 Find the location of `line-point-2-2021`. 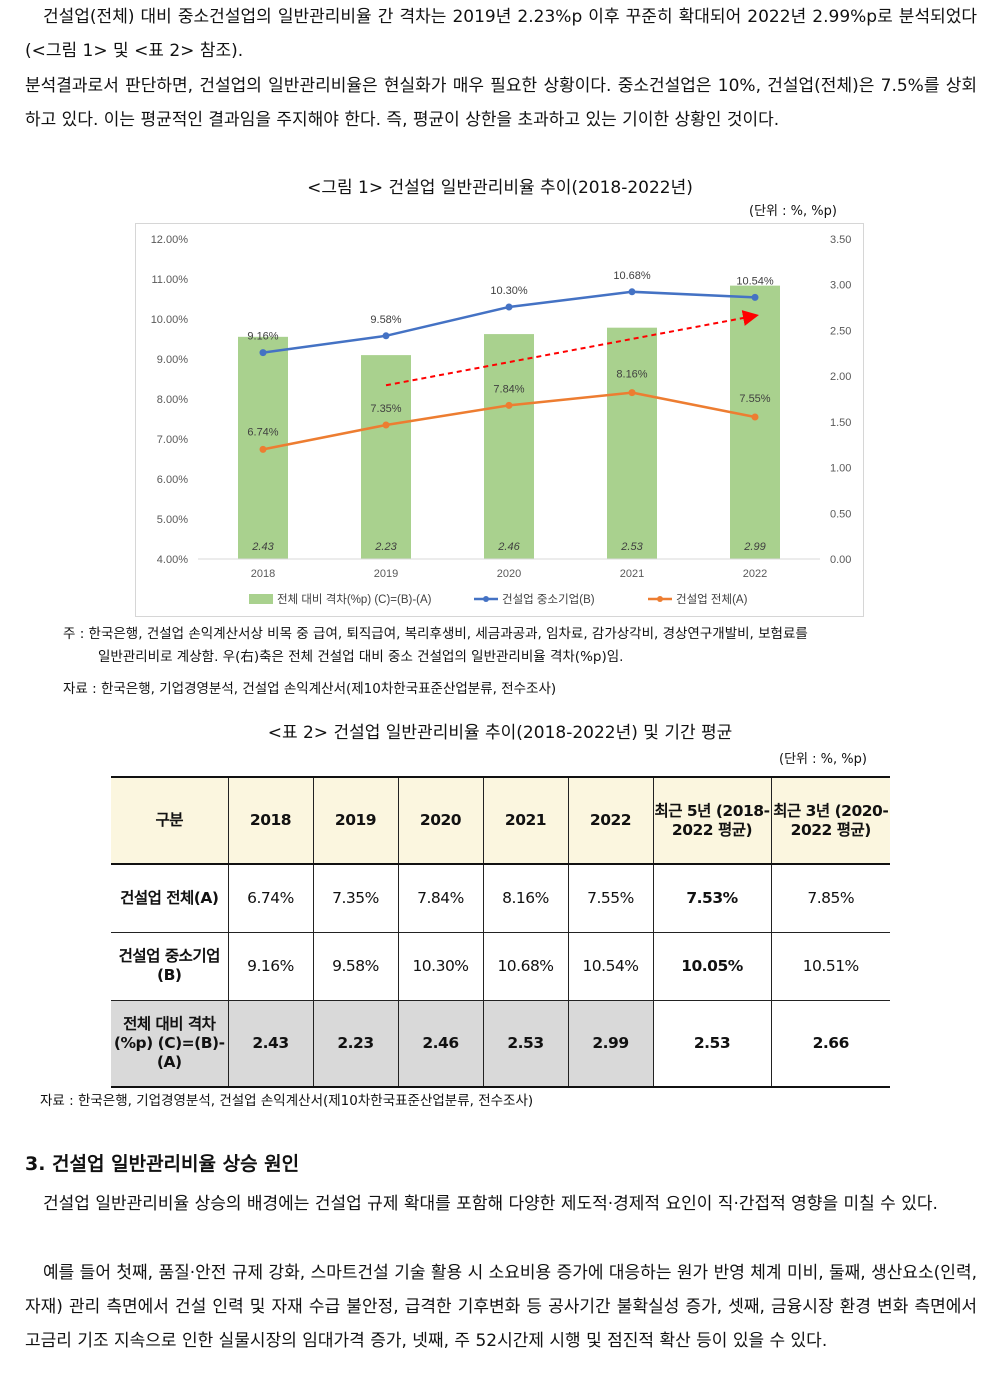

line-point-2-2021 is located at coordinates (632, 393).